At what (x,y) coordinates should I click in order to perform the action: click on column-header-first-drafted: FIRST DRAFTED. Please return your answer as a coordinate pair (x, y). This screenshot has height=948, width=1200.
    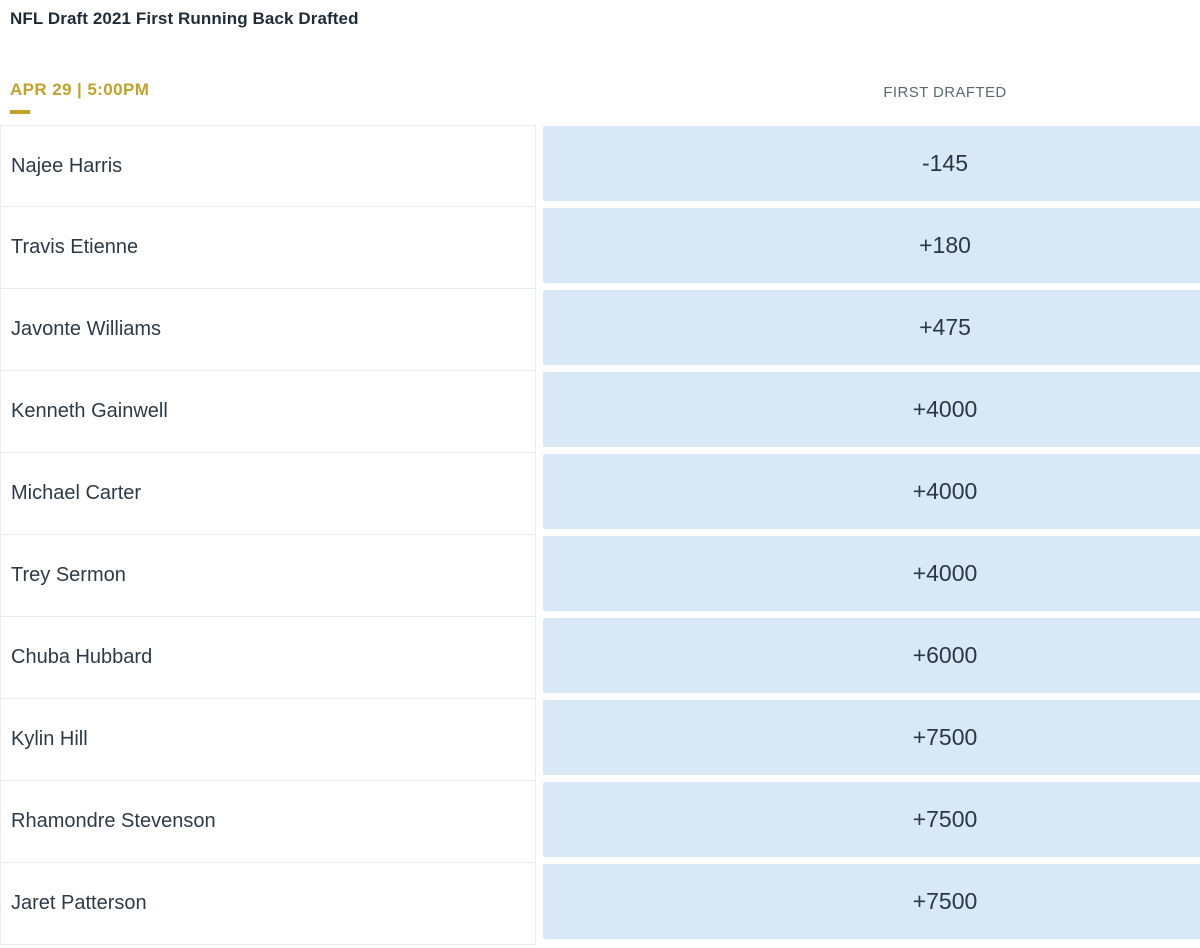
    Looking at the image, I should click on (945, 92).